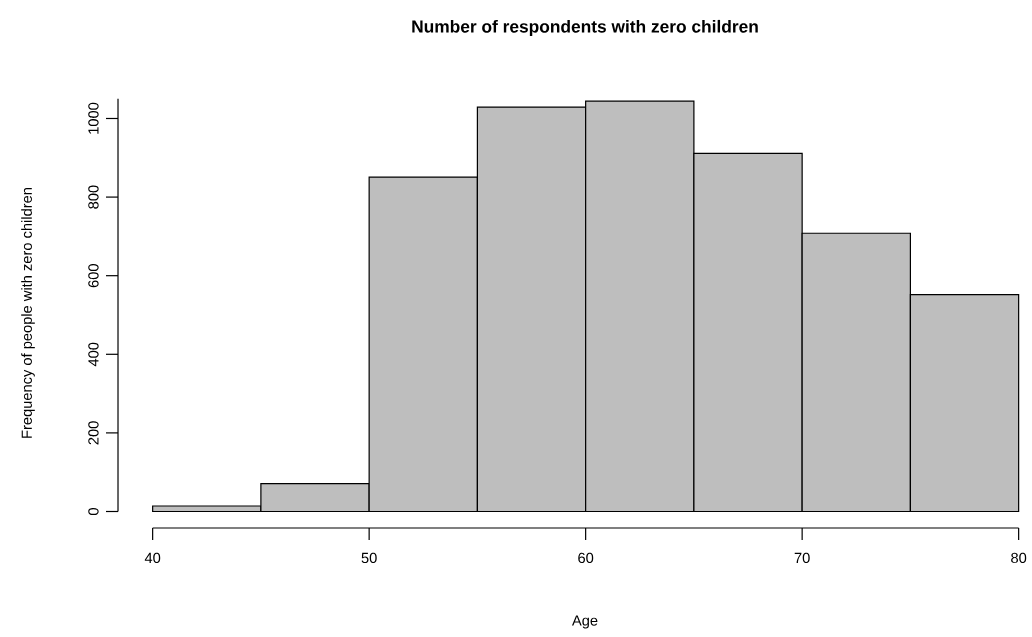  I want to click on x-tick-label: 70, so click(802, 558).